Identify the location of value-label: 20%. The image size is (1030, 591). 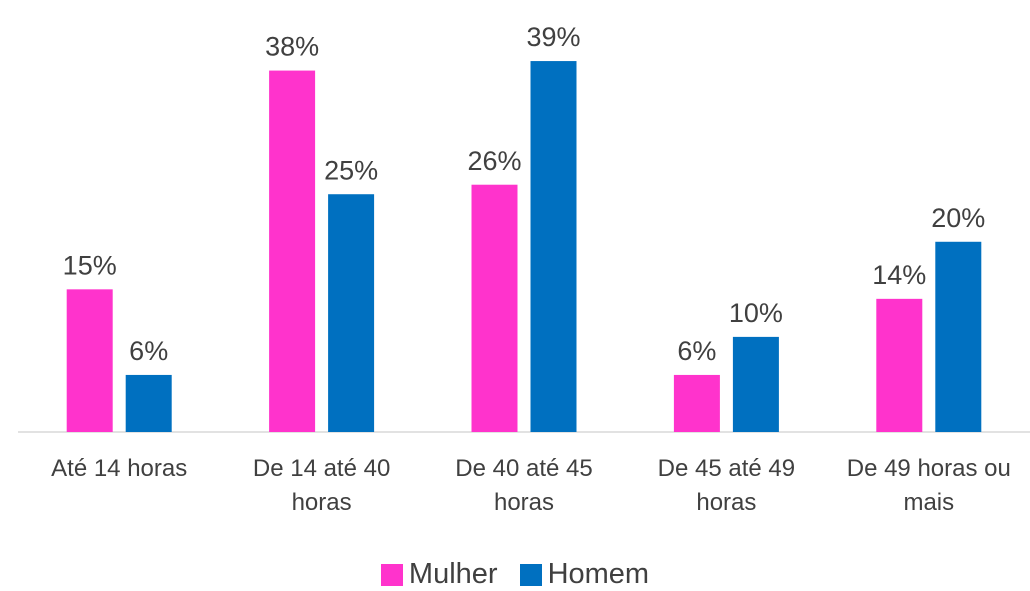
(958, 218).